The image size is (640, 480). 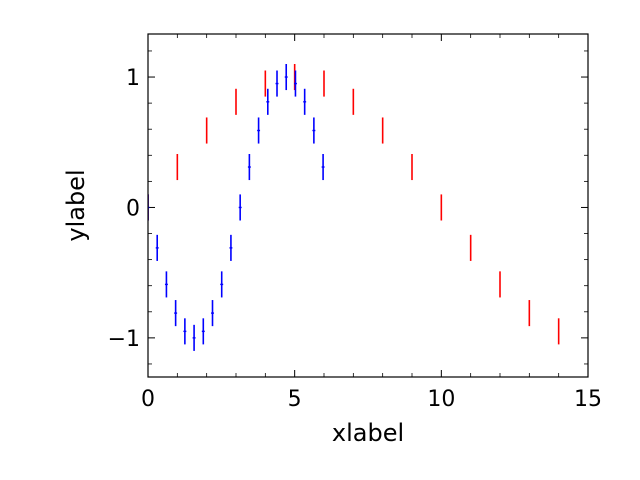 I want to click on y-tick-label: 1, so click(x=133, y=78).